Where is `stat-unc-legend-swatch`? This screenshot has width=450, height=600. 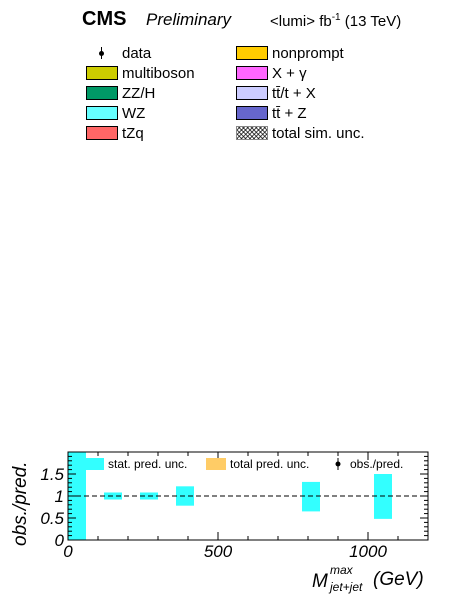
stat-unc-legend-swatch is located at coordinates (94, 464).